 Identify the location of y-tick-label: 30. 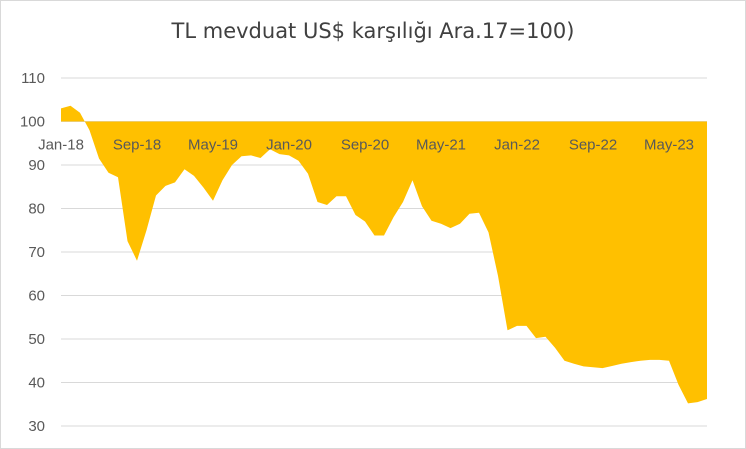
(36, 426).